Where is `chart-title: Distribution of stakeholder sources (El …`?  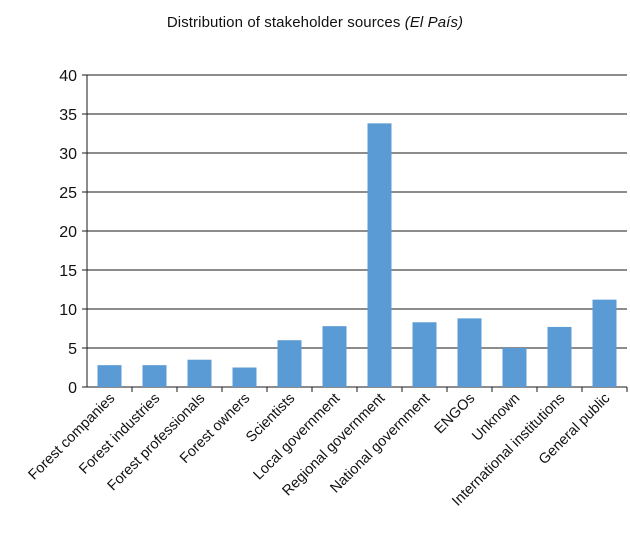 chart-title: Distribution of stakeholder sources (El … is located at coordinates (315, 22).